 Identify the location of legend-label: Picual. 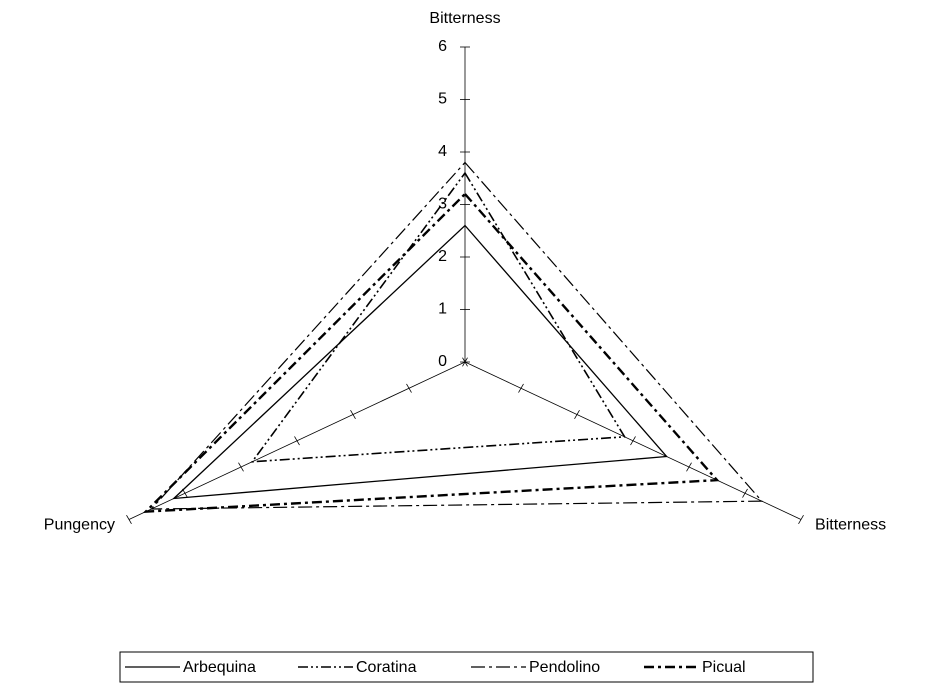
(724, 667).